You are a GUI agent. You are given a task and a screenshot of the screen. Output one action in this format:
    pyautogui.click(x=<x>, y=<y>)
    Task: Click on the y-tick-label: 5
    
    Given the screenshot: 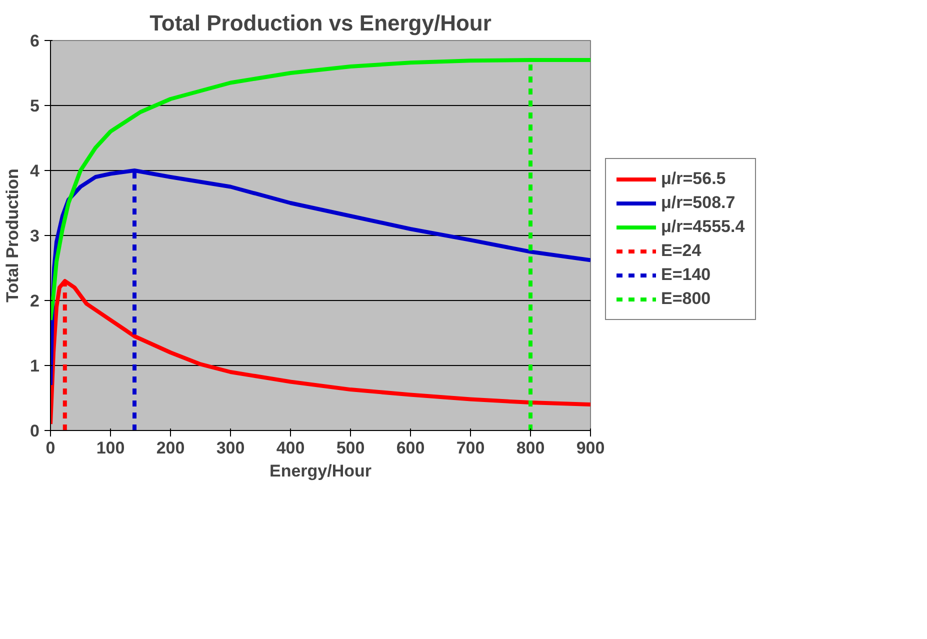 What is the action you would take?
    pyautogui.click(x=35, y=106)
    